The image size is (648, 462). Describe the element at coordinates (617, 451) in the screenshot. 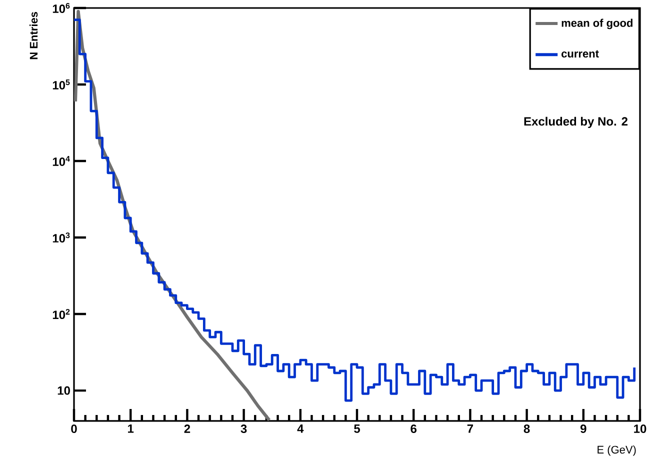

I see `x-axis-title: E (GeV)` at that location.